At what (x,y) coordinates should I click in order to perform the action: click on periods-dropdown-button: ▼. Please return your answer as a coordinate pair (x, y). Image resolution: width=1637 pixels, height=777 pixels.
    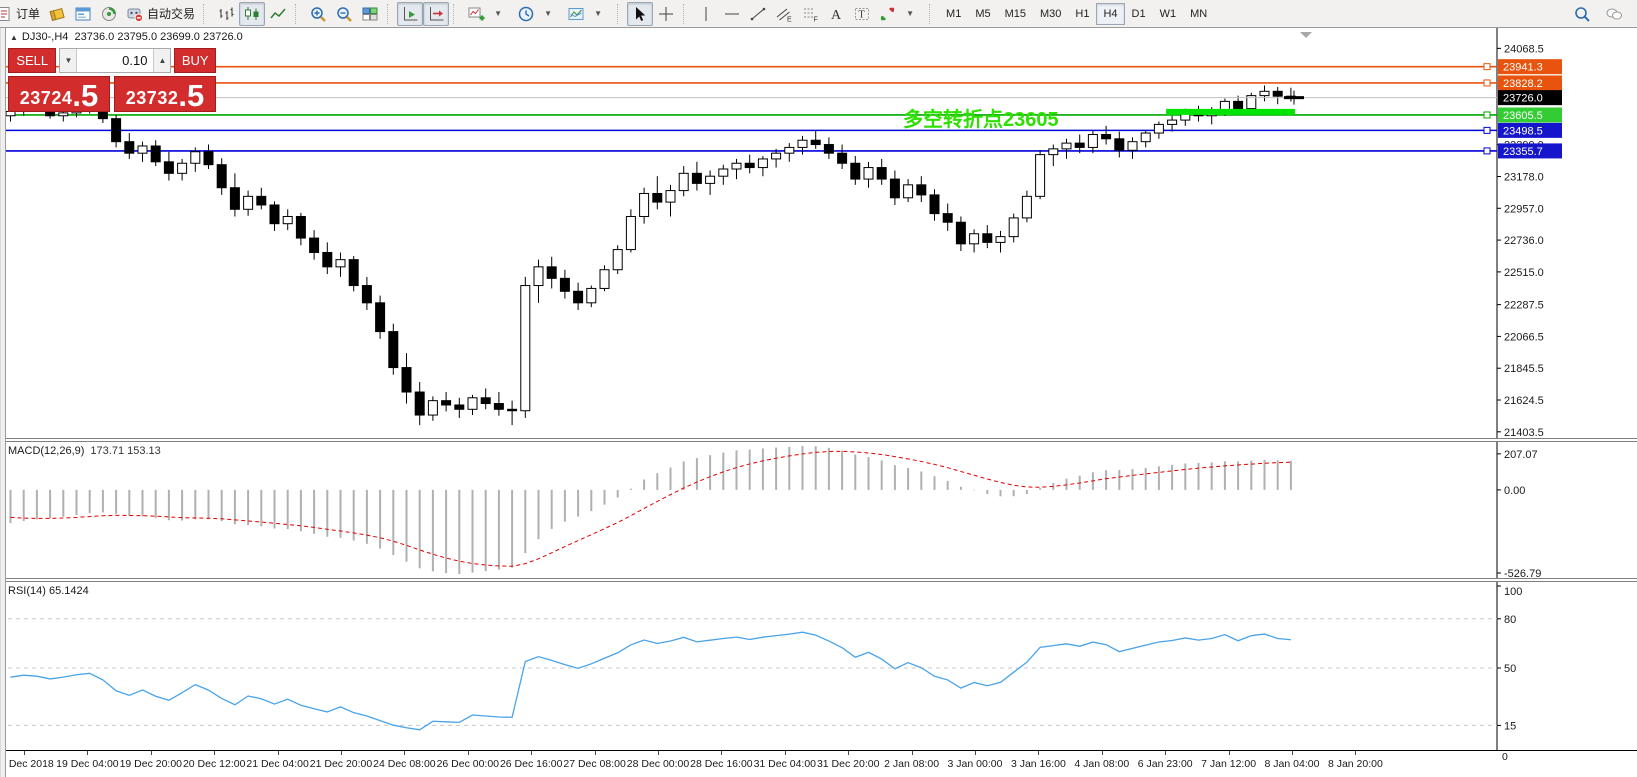
    Looking at the image, I should click on (548, 13).